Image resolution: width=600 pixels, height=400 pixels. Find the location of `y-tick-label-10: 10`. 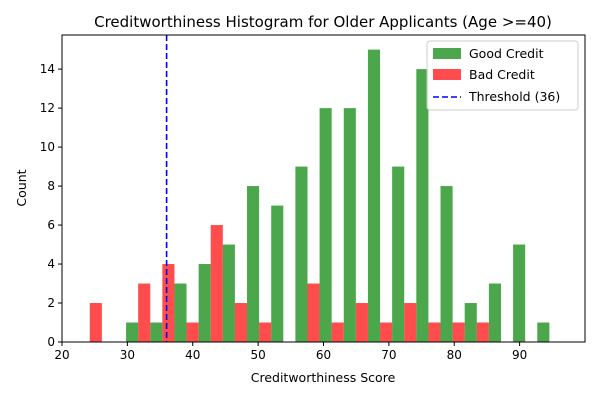

y-tick-label-10: 10 is located at coordinates (47, 147).